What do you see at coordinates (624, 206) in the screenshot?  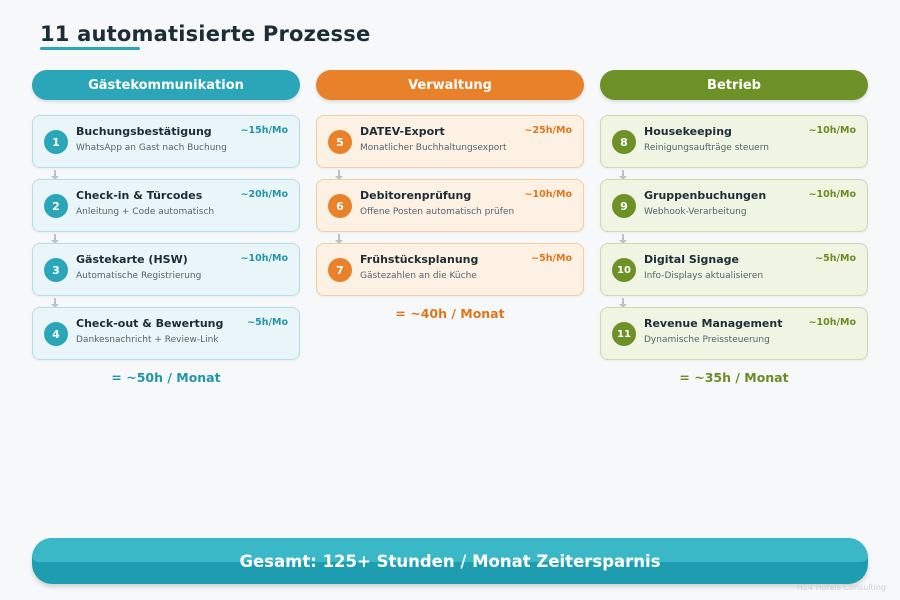 I see `step-number-badge: 9` at bounding box center [624, 206].